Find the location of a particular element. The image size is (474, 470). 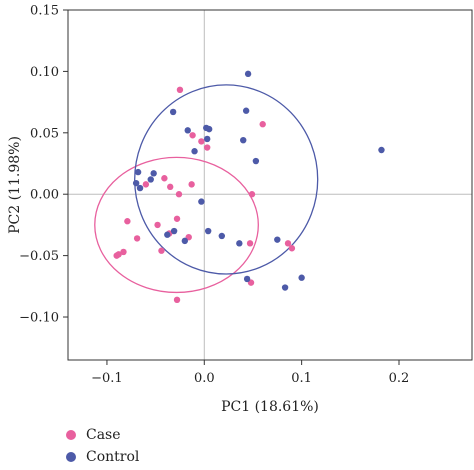

y-tick-label: 0.15 is located at coordinates (44, 11).